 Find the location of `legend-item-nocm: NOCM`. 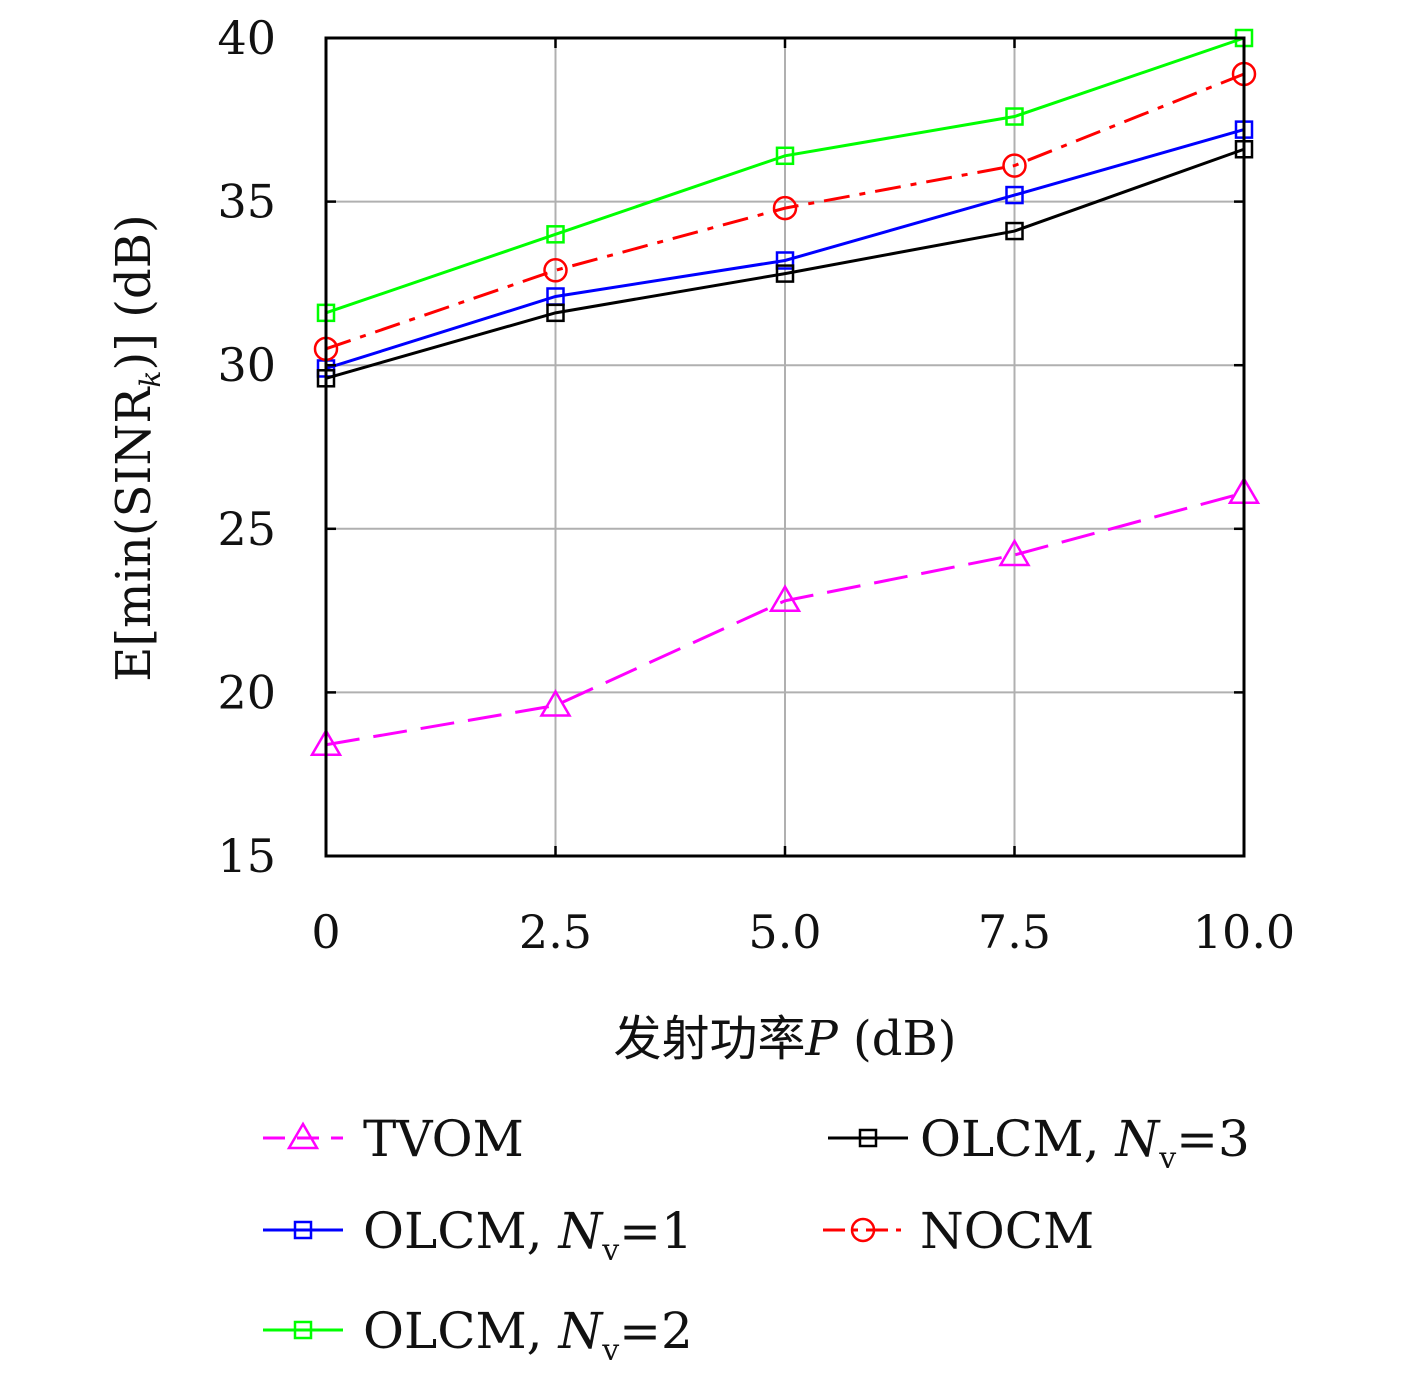

legend-item-nocm: NOCM is located at coordinates (958, 1231).